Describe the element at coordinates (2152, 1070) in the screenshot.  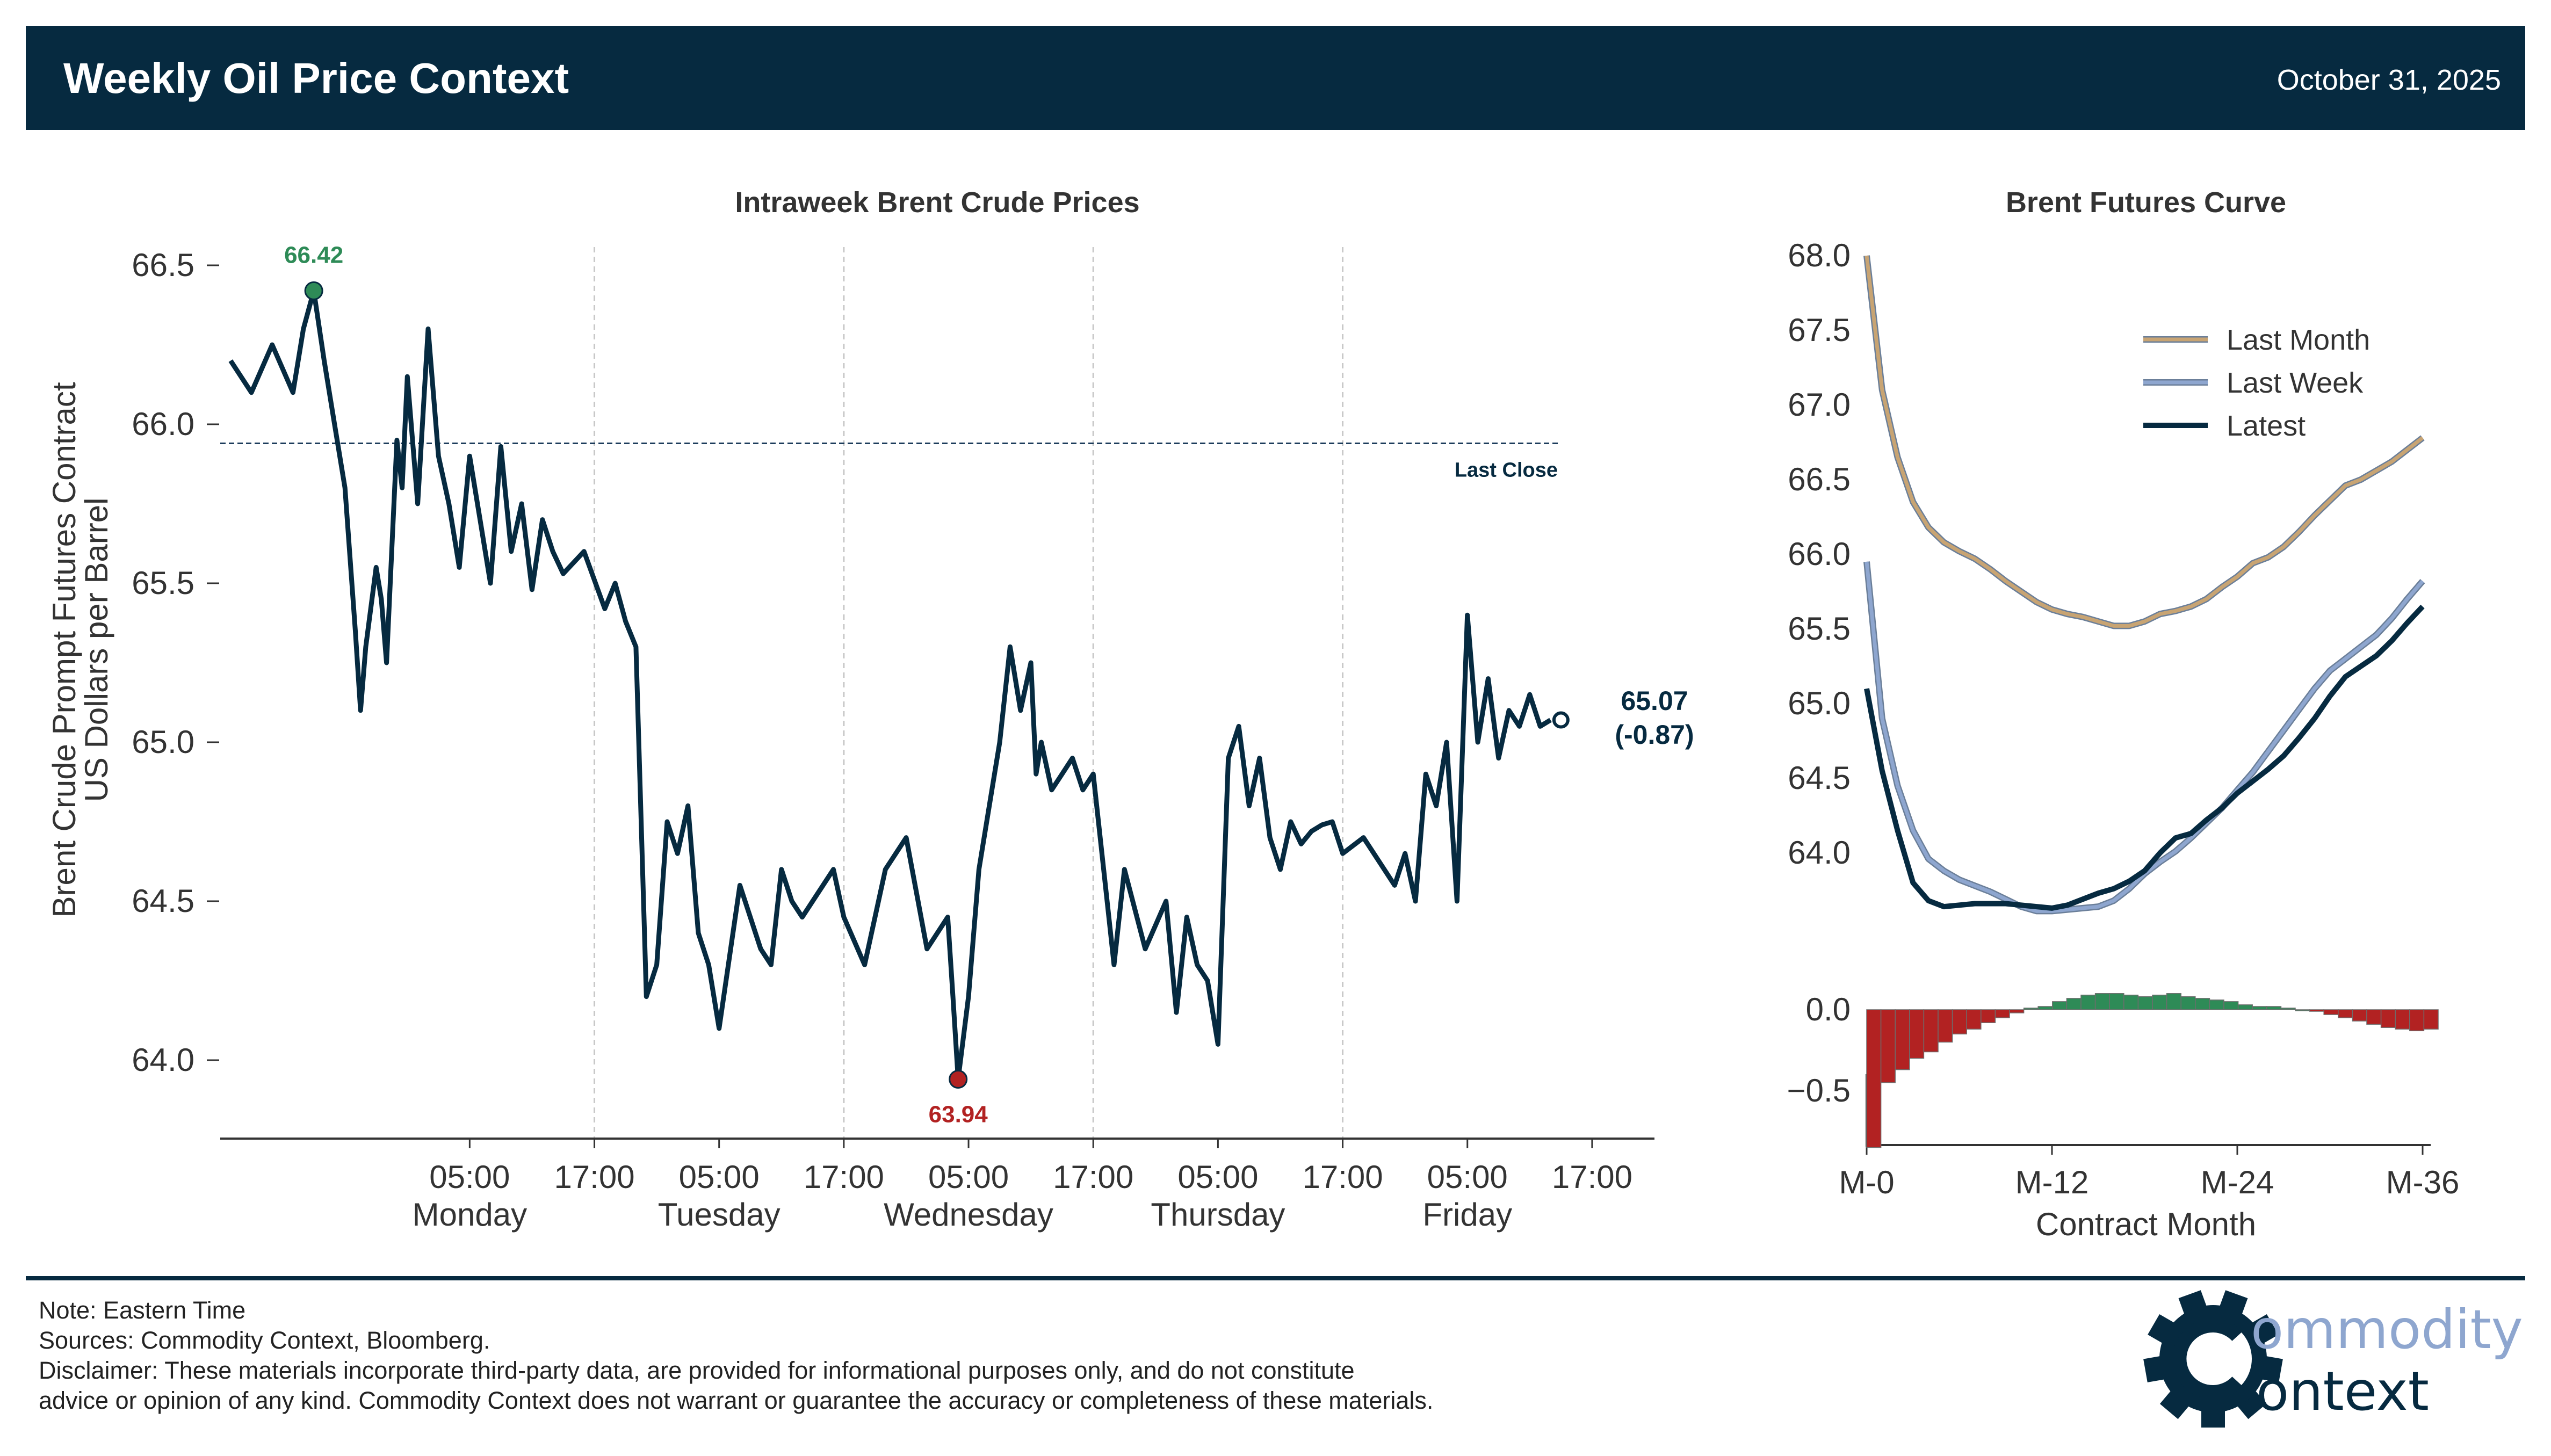
I see `curve-change-bars` at that location.